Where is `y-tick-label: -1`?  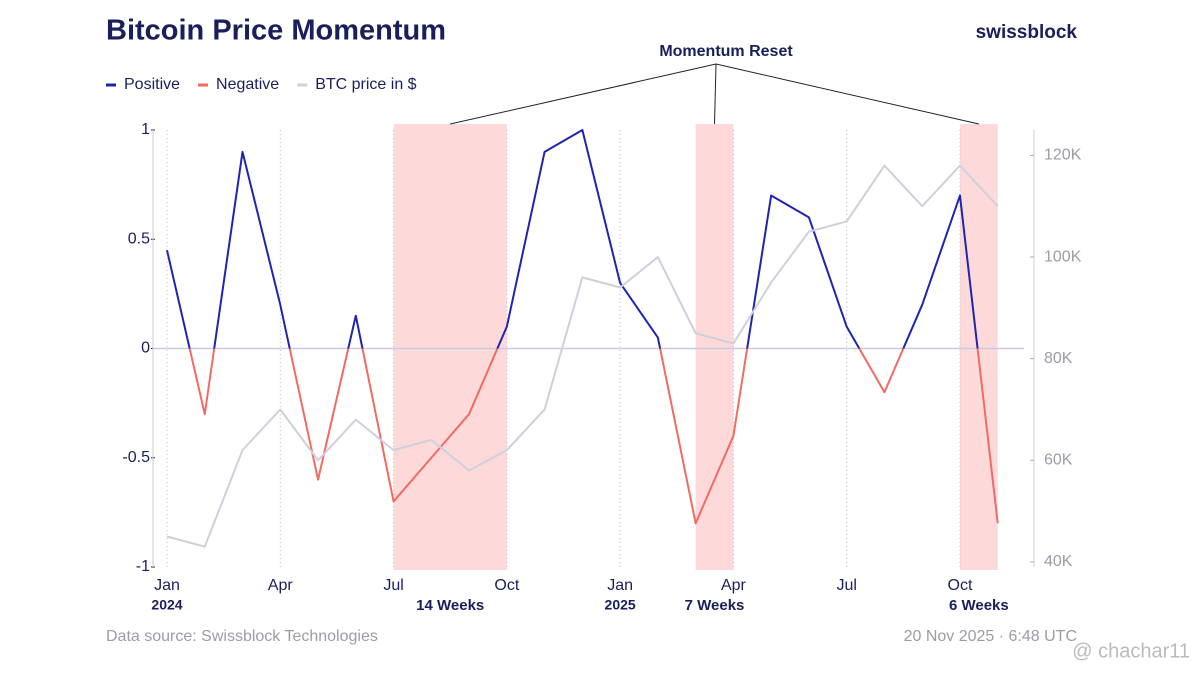
y-tick-label: -1 is located at coordinates (143, 566).